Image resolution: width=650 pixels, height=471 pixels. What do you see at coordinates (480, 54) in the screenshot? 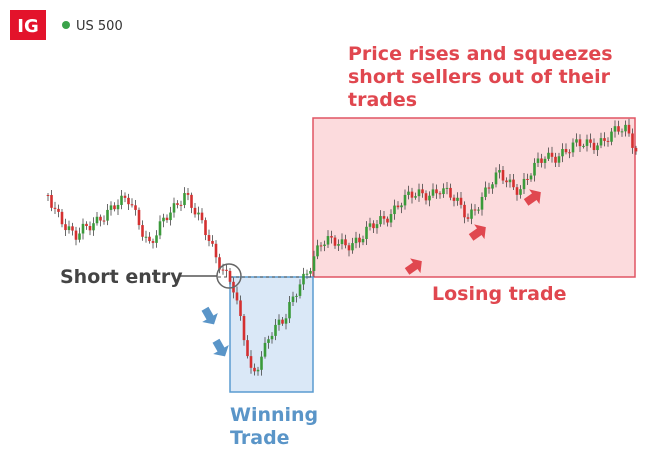
I see `squeeze-label: Price rises and squeezes` at bounding box center [480, 54].